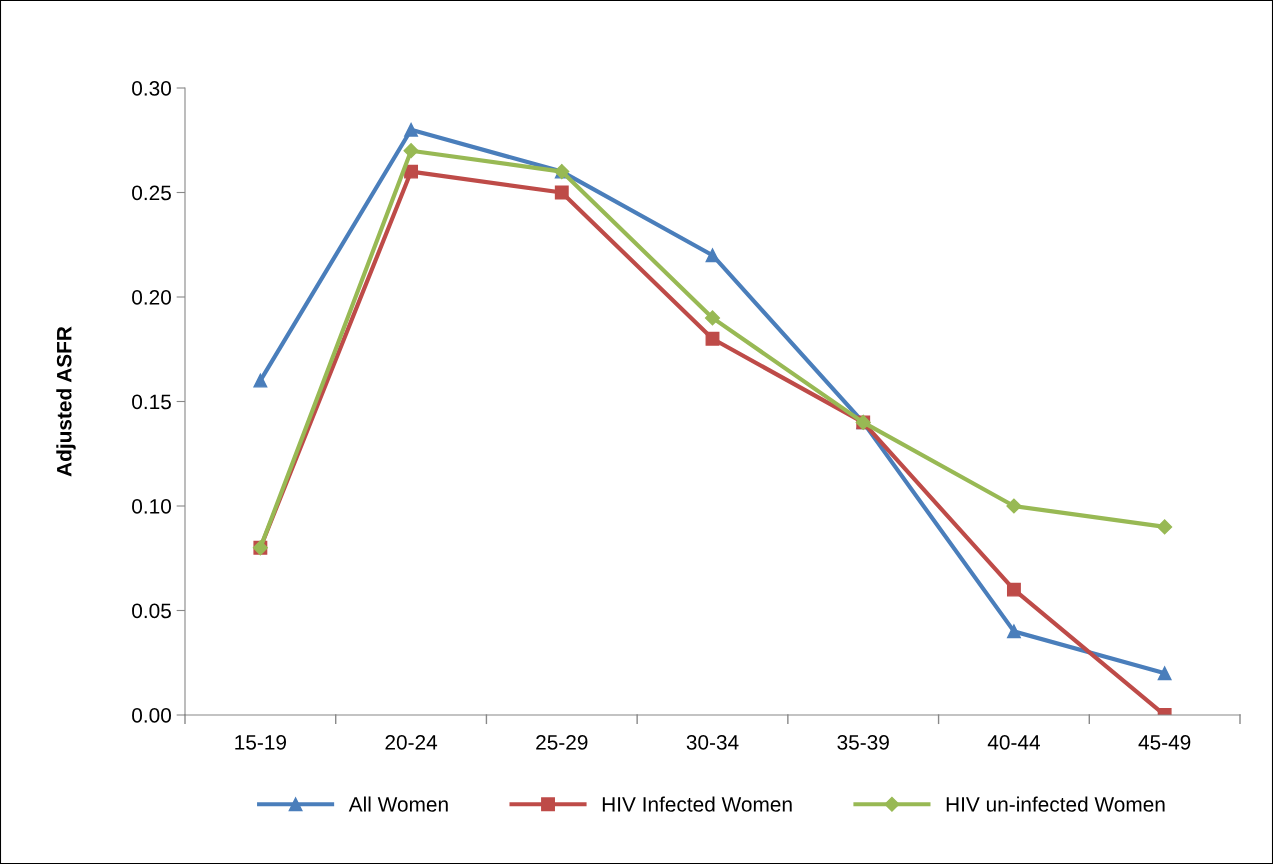 This screenshot has width=1273, height=864. I want to click on y-tick-label: 0.20, so click(151, 297).